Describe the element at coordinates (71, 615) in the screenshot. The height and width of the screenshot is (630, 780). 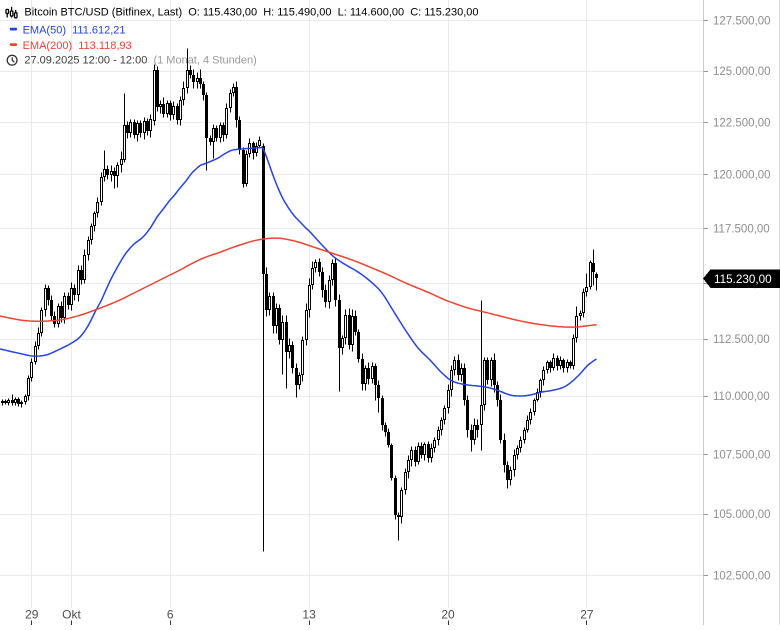
I see `svg-text: Okt` at that location.